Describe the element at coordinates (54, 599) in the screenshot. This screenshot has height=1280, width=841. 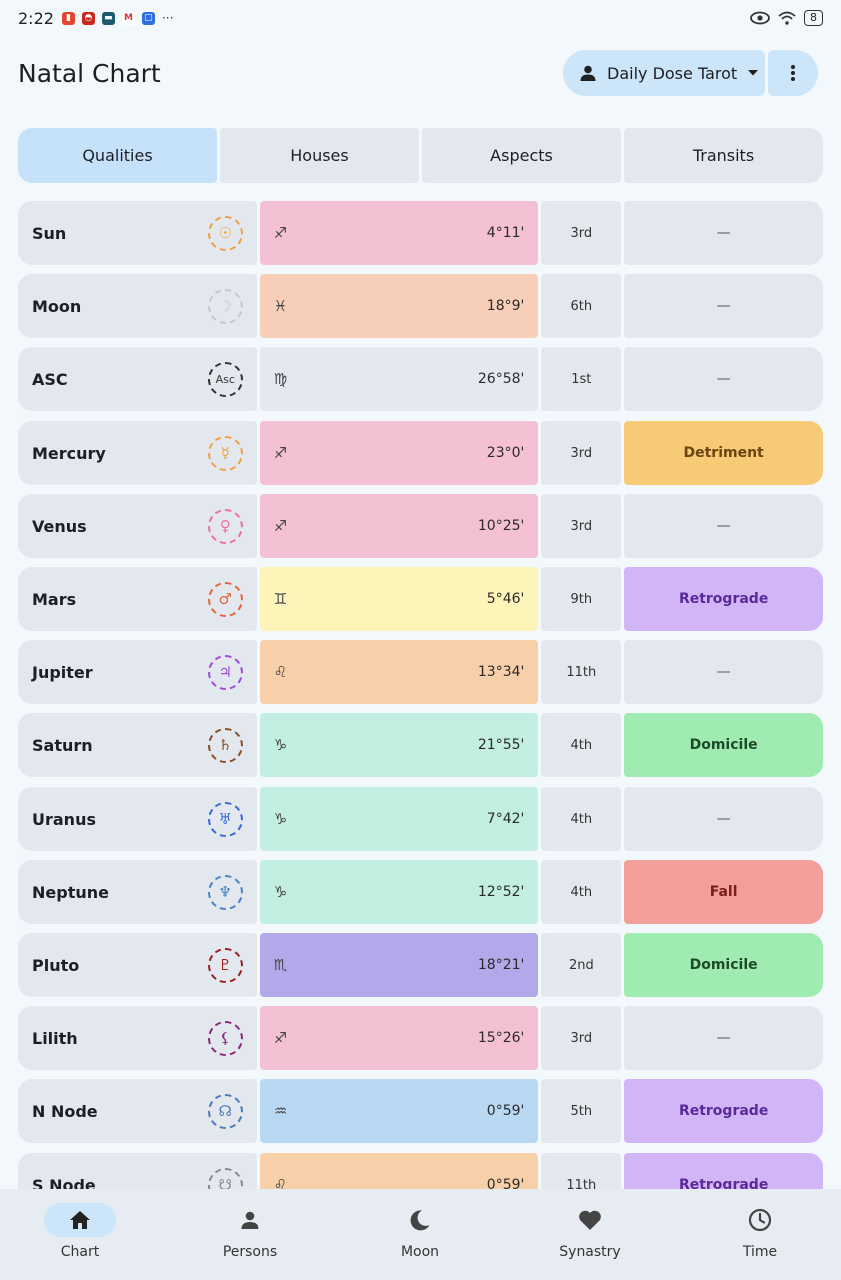
I see `planet-name: Mars` at that location.